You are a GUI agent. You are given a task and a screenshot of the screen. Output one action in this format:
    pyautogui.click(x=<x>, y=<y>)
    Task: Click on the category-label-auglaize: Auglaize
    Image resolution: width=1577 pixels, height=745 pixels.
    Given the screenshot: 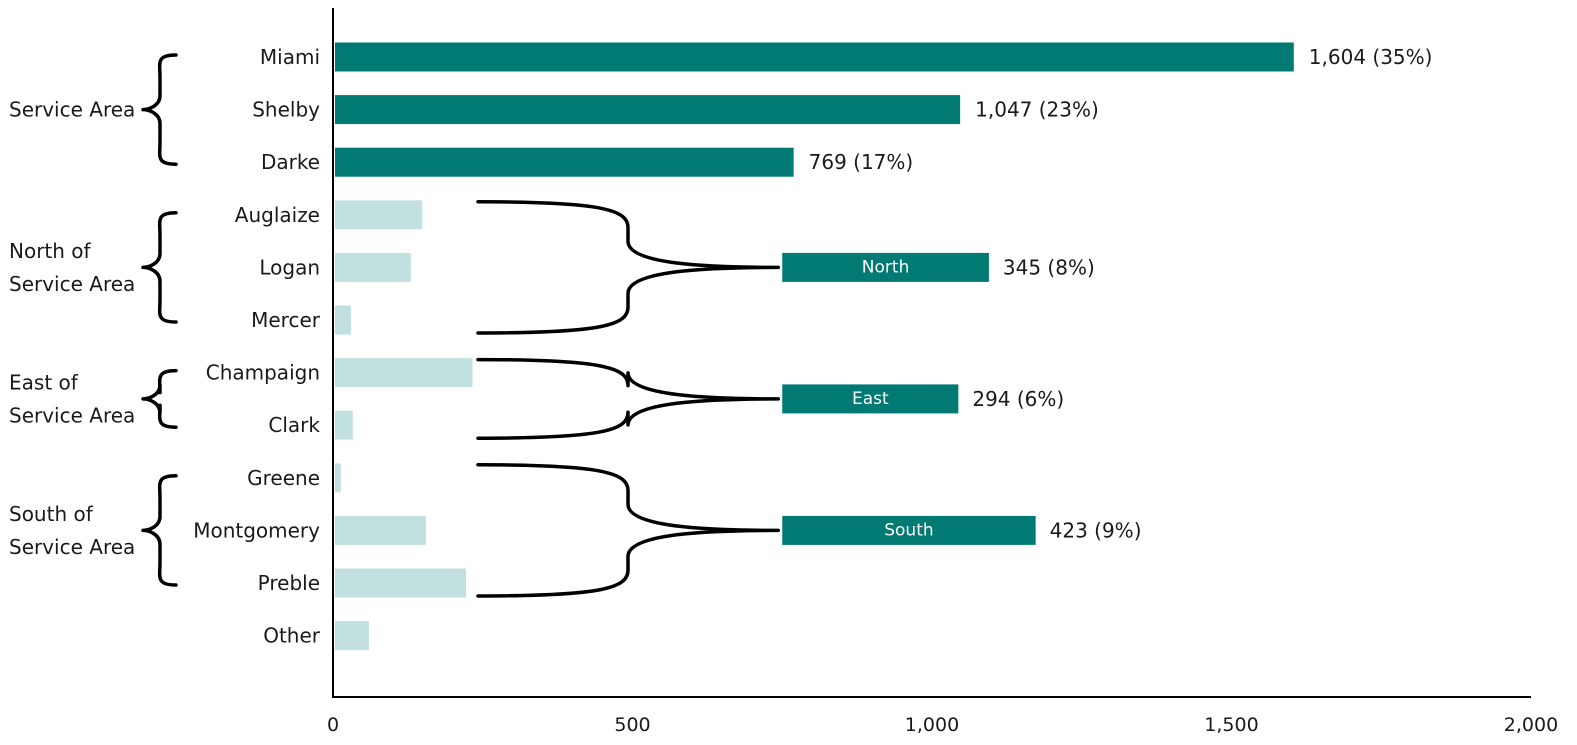 What is the action you would take?
    pyautogui.click(x=277, y=215)
    